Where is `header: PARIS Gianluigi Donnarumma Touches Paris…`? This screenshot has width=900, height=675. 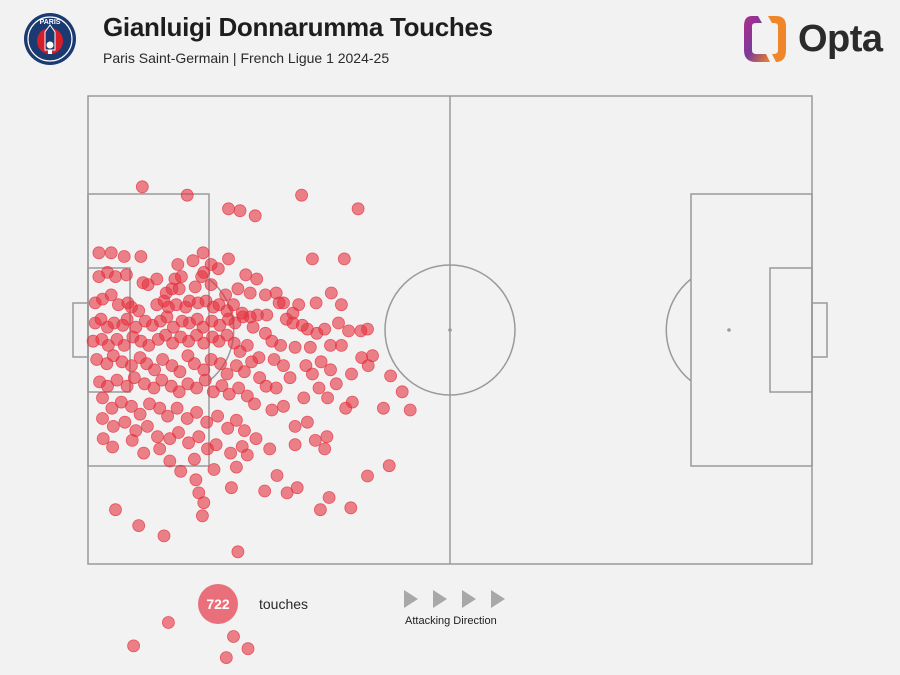 header: PARIS Gianluigi Donnarumma Touches Paris… is located at coordinates (450, 40).